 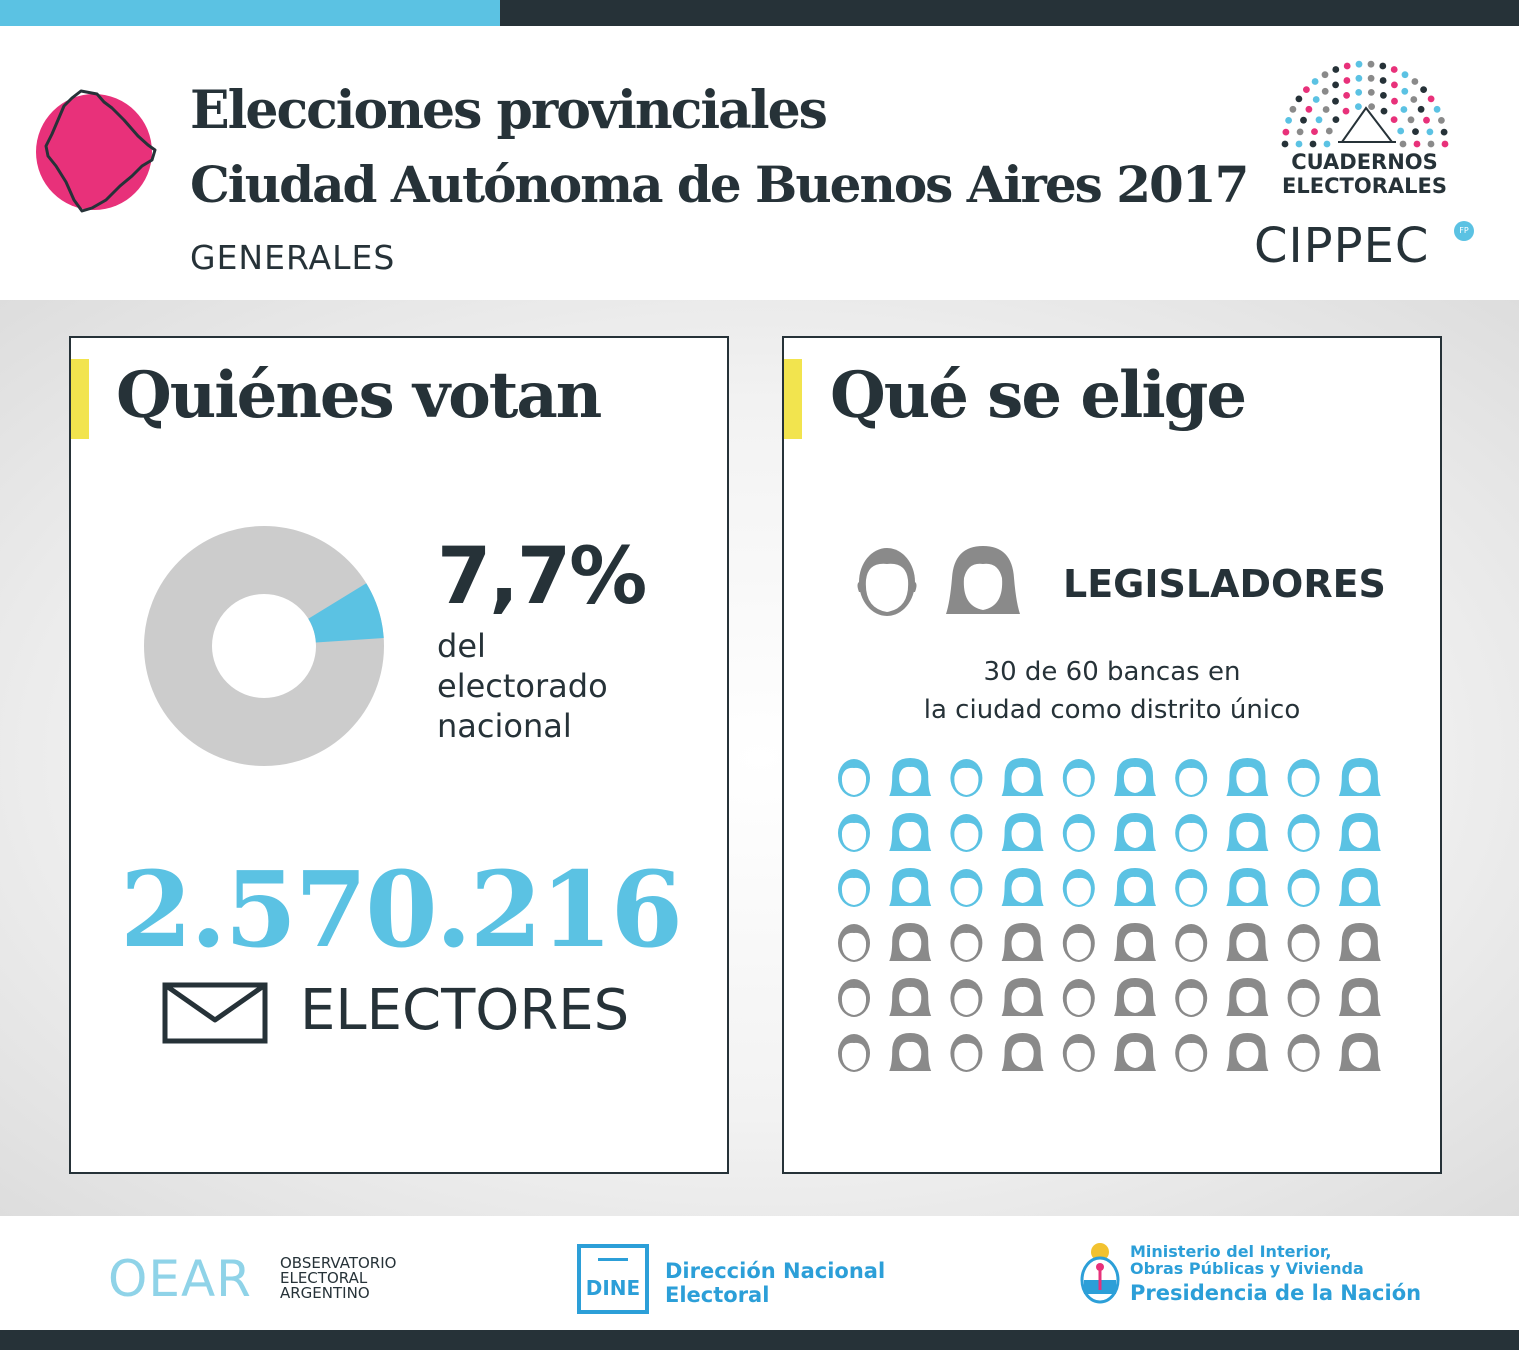 I want to click on presidency-wordmark: Presidencia de la Nación, so click(x=1276, y=1293).